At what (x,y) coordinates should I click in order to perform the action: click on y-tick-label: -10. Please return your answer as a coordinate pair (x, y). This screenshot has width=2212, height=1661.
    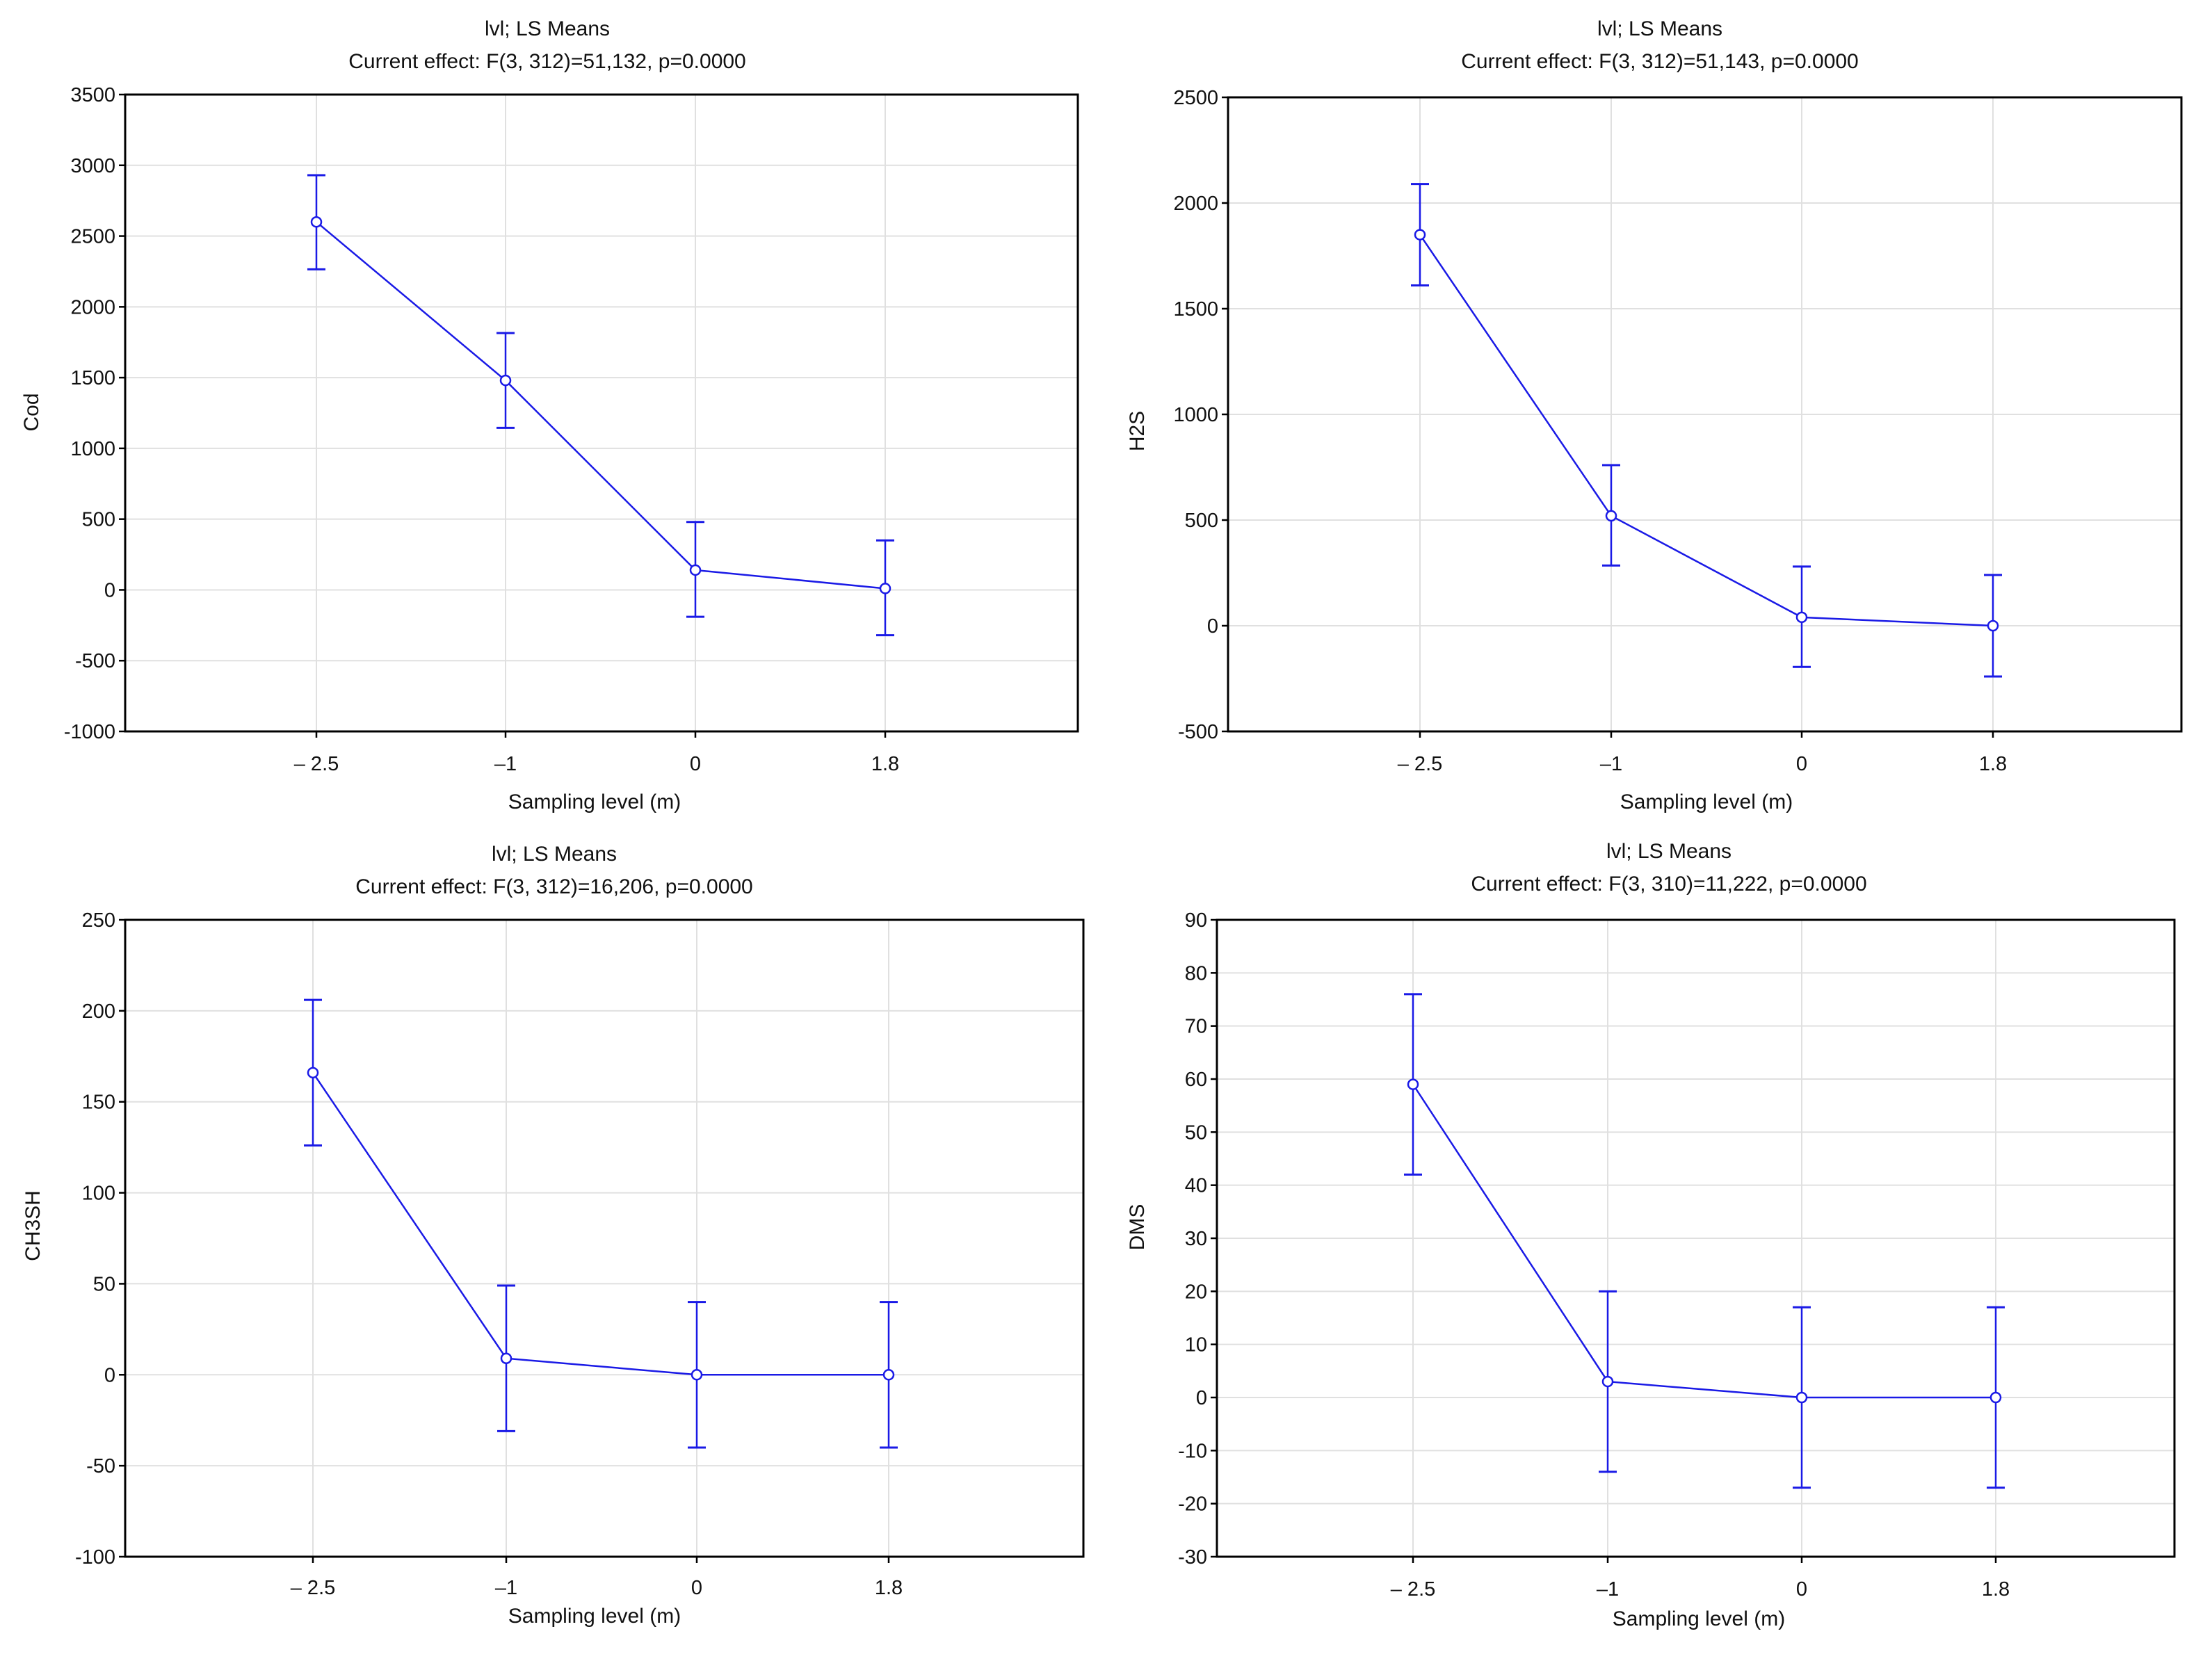
    Looking at the image, I should click on (1193, 1451).